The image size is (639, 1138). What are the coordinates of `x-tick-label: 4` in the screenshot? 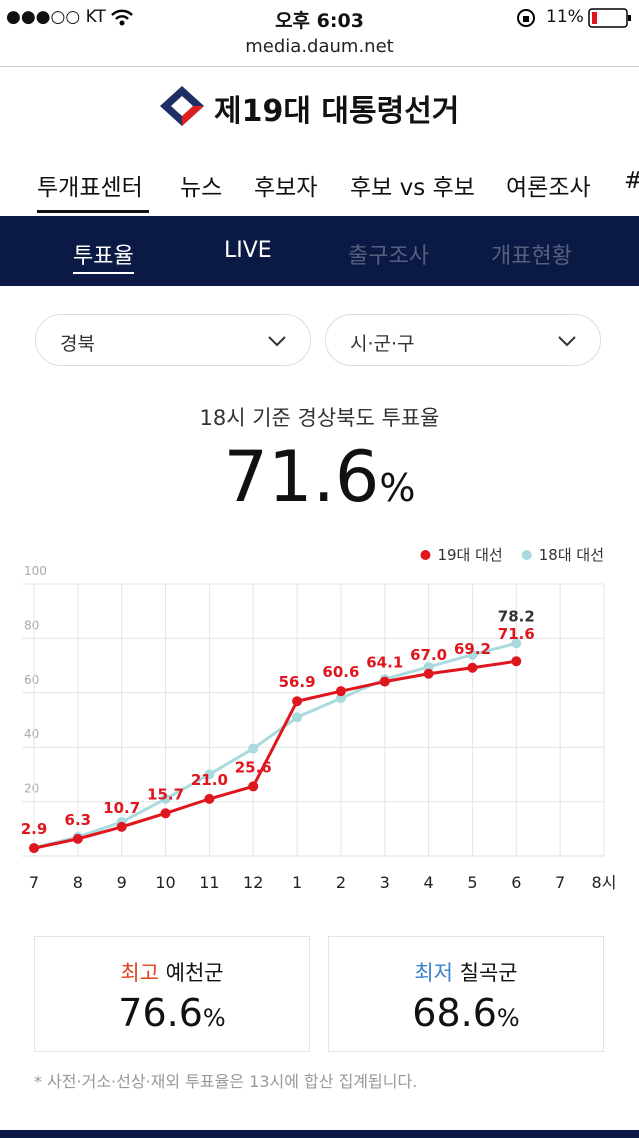 It's located at (429, 882).